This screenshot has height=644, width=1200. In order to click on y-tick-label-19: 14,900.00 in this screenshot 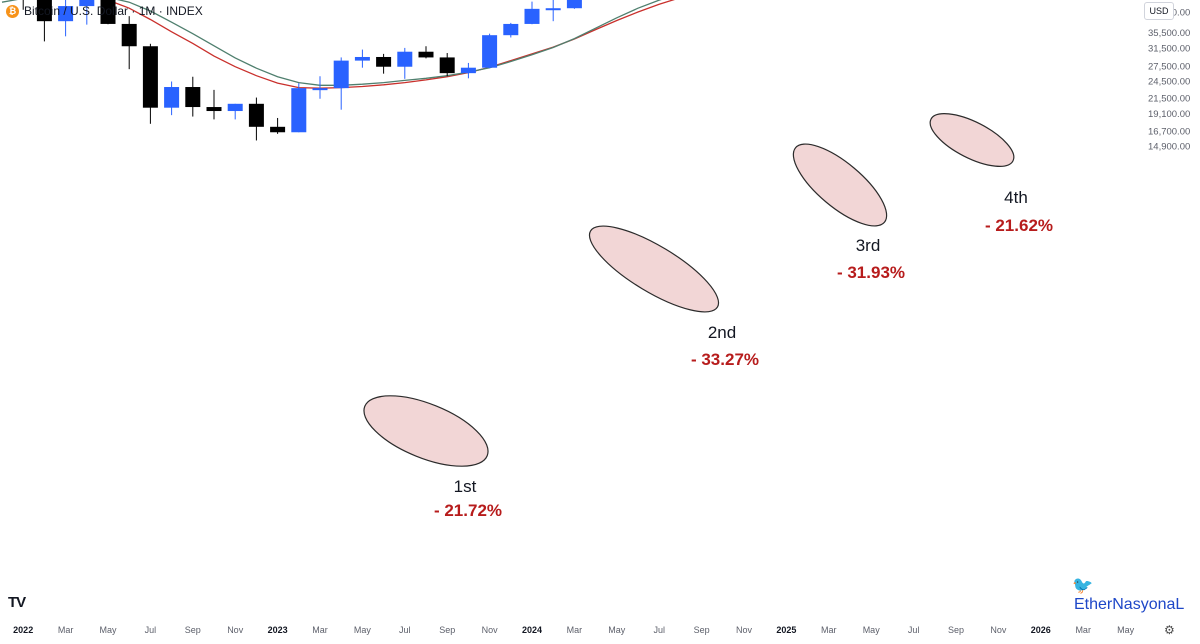, I will do `click(1169, 147)`.